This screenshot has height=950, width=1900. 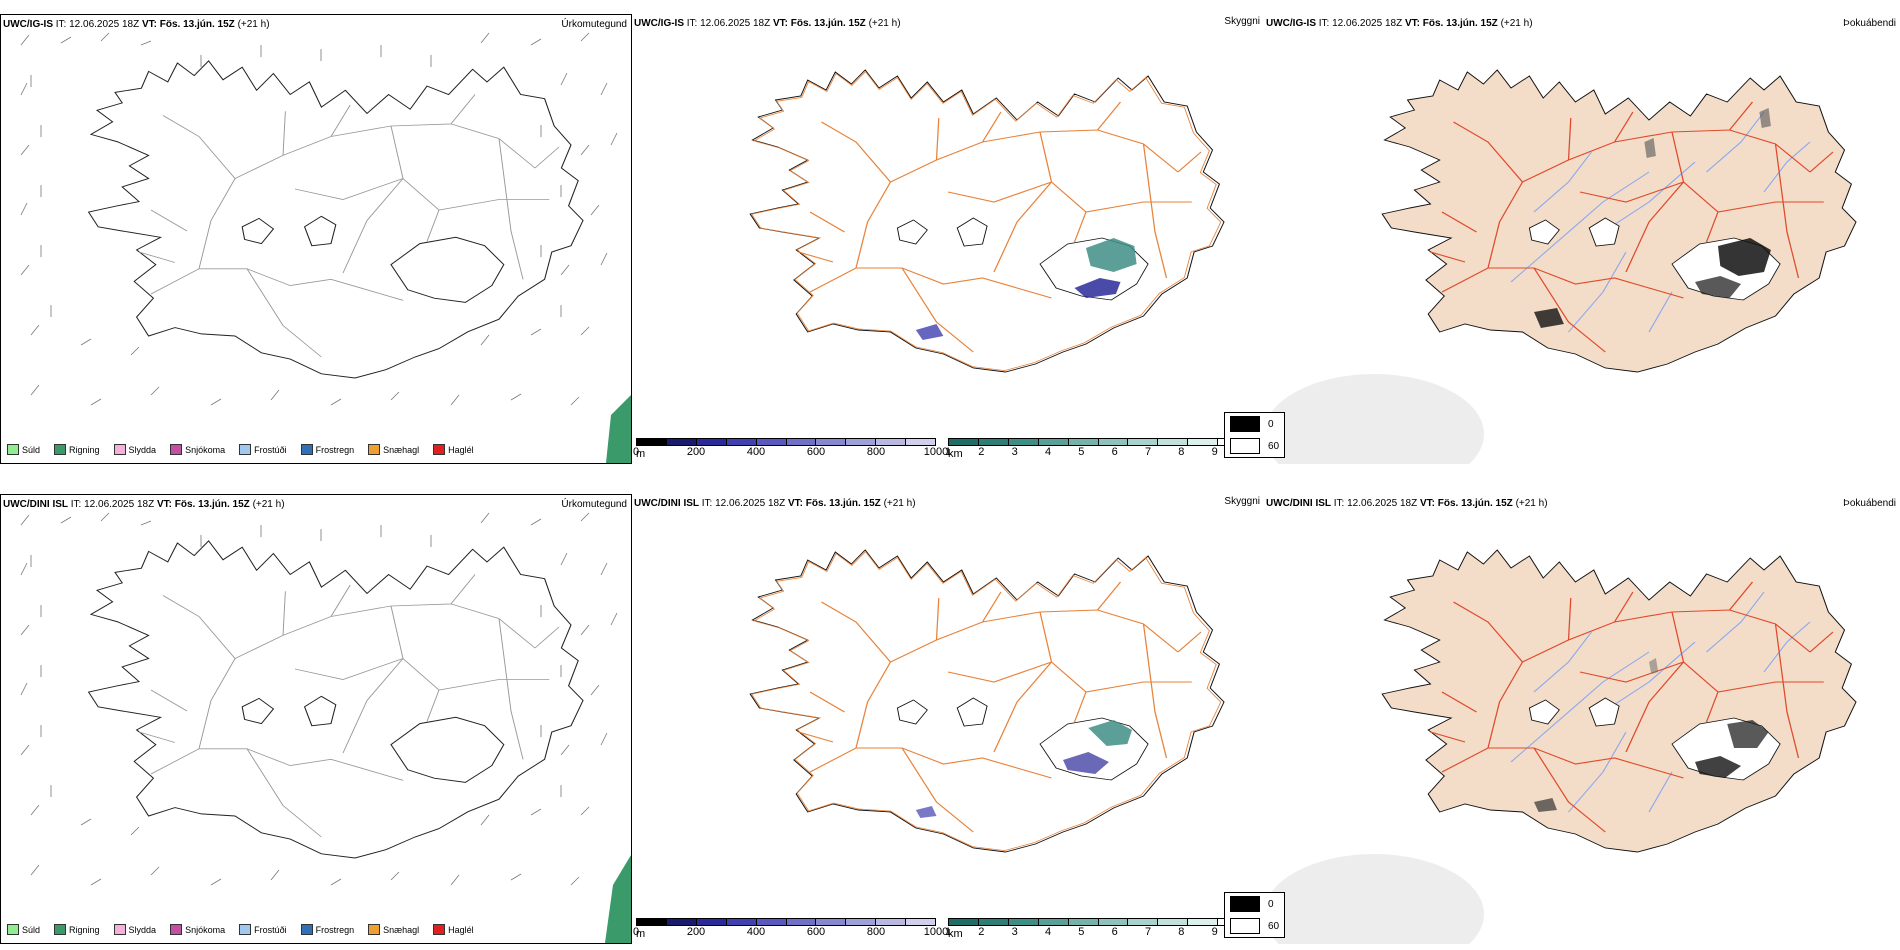 What do you see at coordinates (205, 929) in the screenshot?
I see `legend-label: Snjókoma` at bounding box center [205, 929].